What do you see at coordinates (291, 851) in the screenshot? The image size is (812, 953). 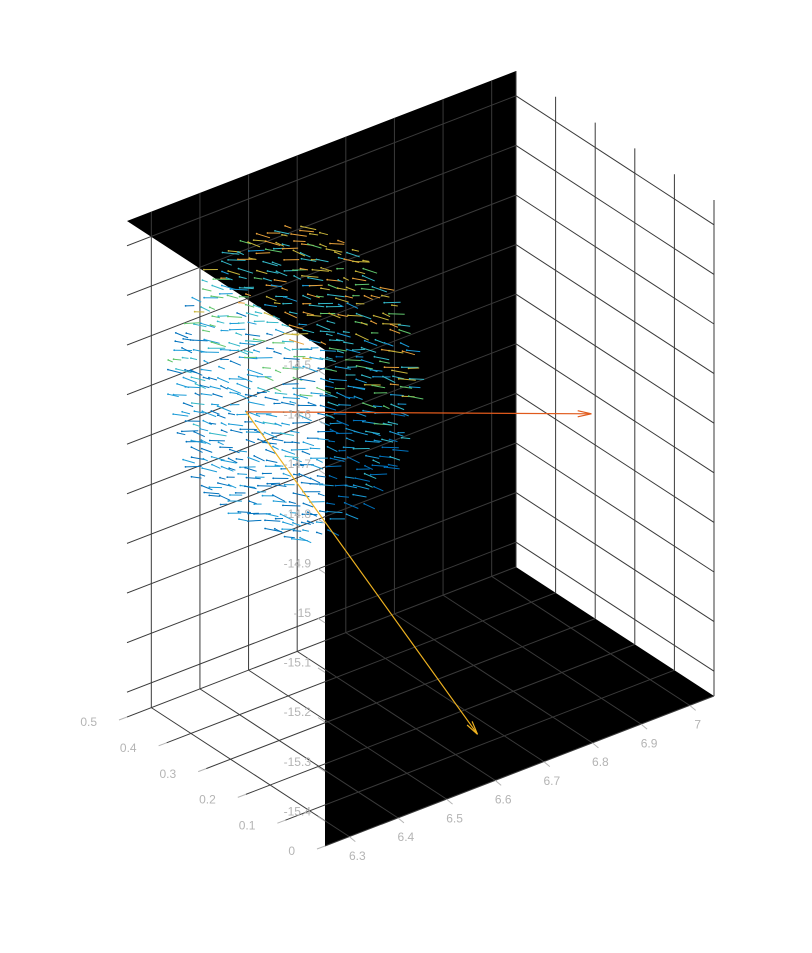 I see `y-tick-label: 0` at bounding box center [291, 851].